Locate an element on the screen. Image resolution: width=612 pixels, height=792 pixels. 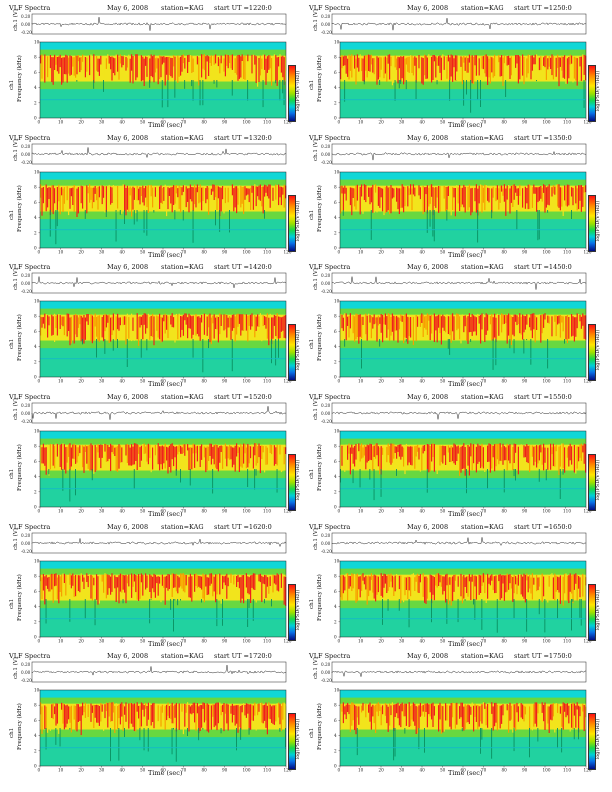
x-tick-label: 0 is located at coordinates (39, 511).